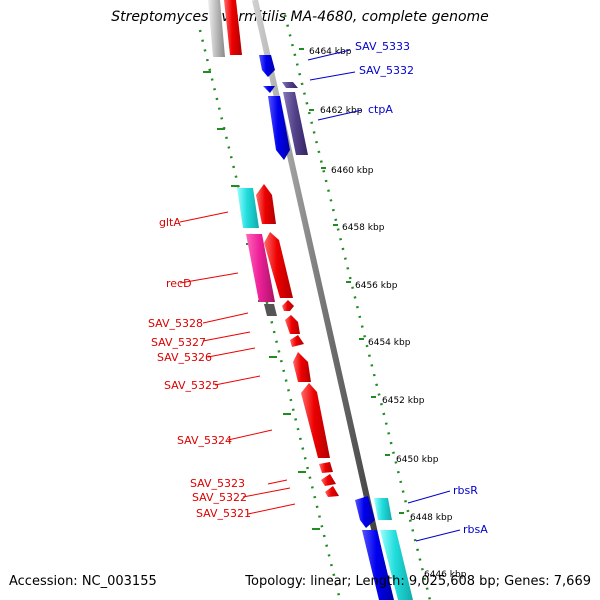  Describe the element at coordinates (417, 460) in the screenshot. I see `kbp-label: 6450 kbp` at that location.